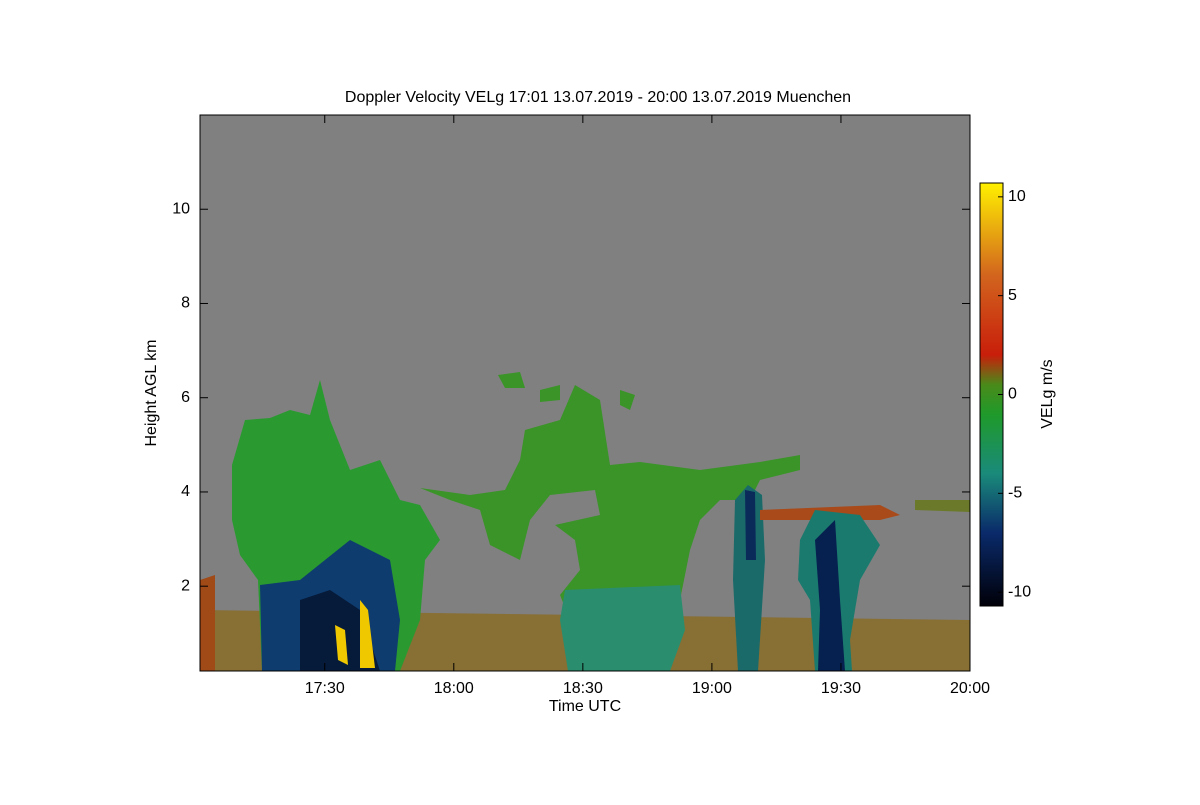  I want to click on x-tick-label: 19:30, so click(841, 688).